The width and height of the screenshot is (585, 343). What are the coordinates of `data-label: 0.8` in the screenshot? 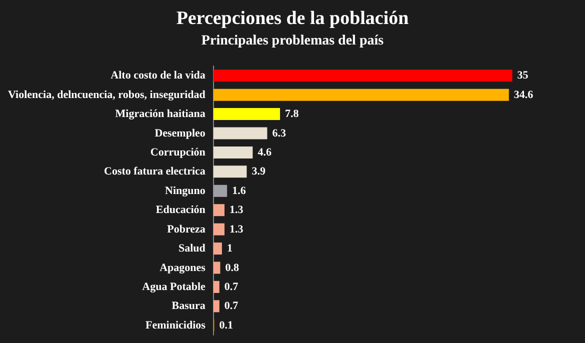 It's located at (232, 268).